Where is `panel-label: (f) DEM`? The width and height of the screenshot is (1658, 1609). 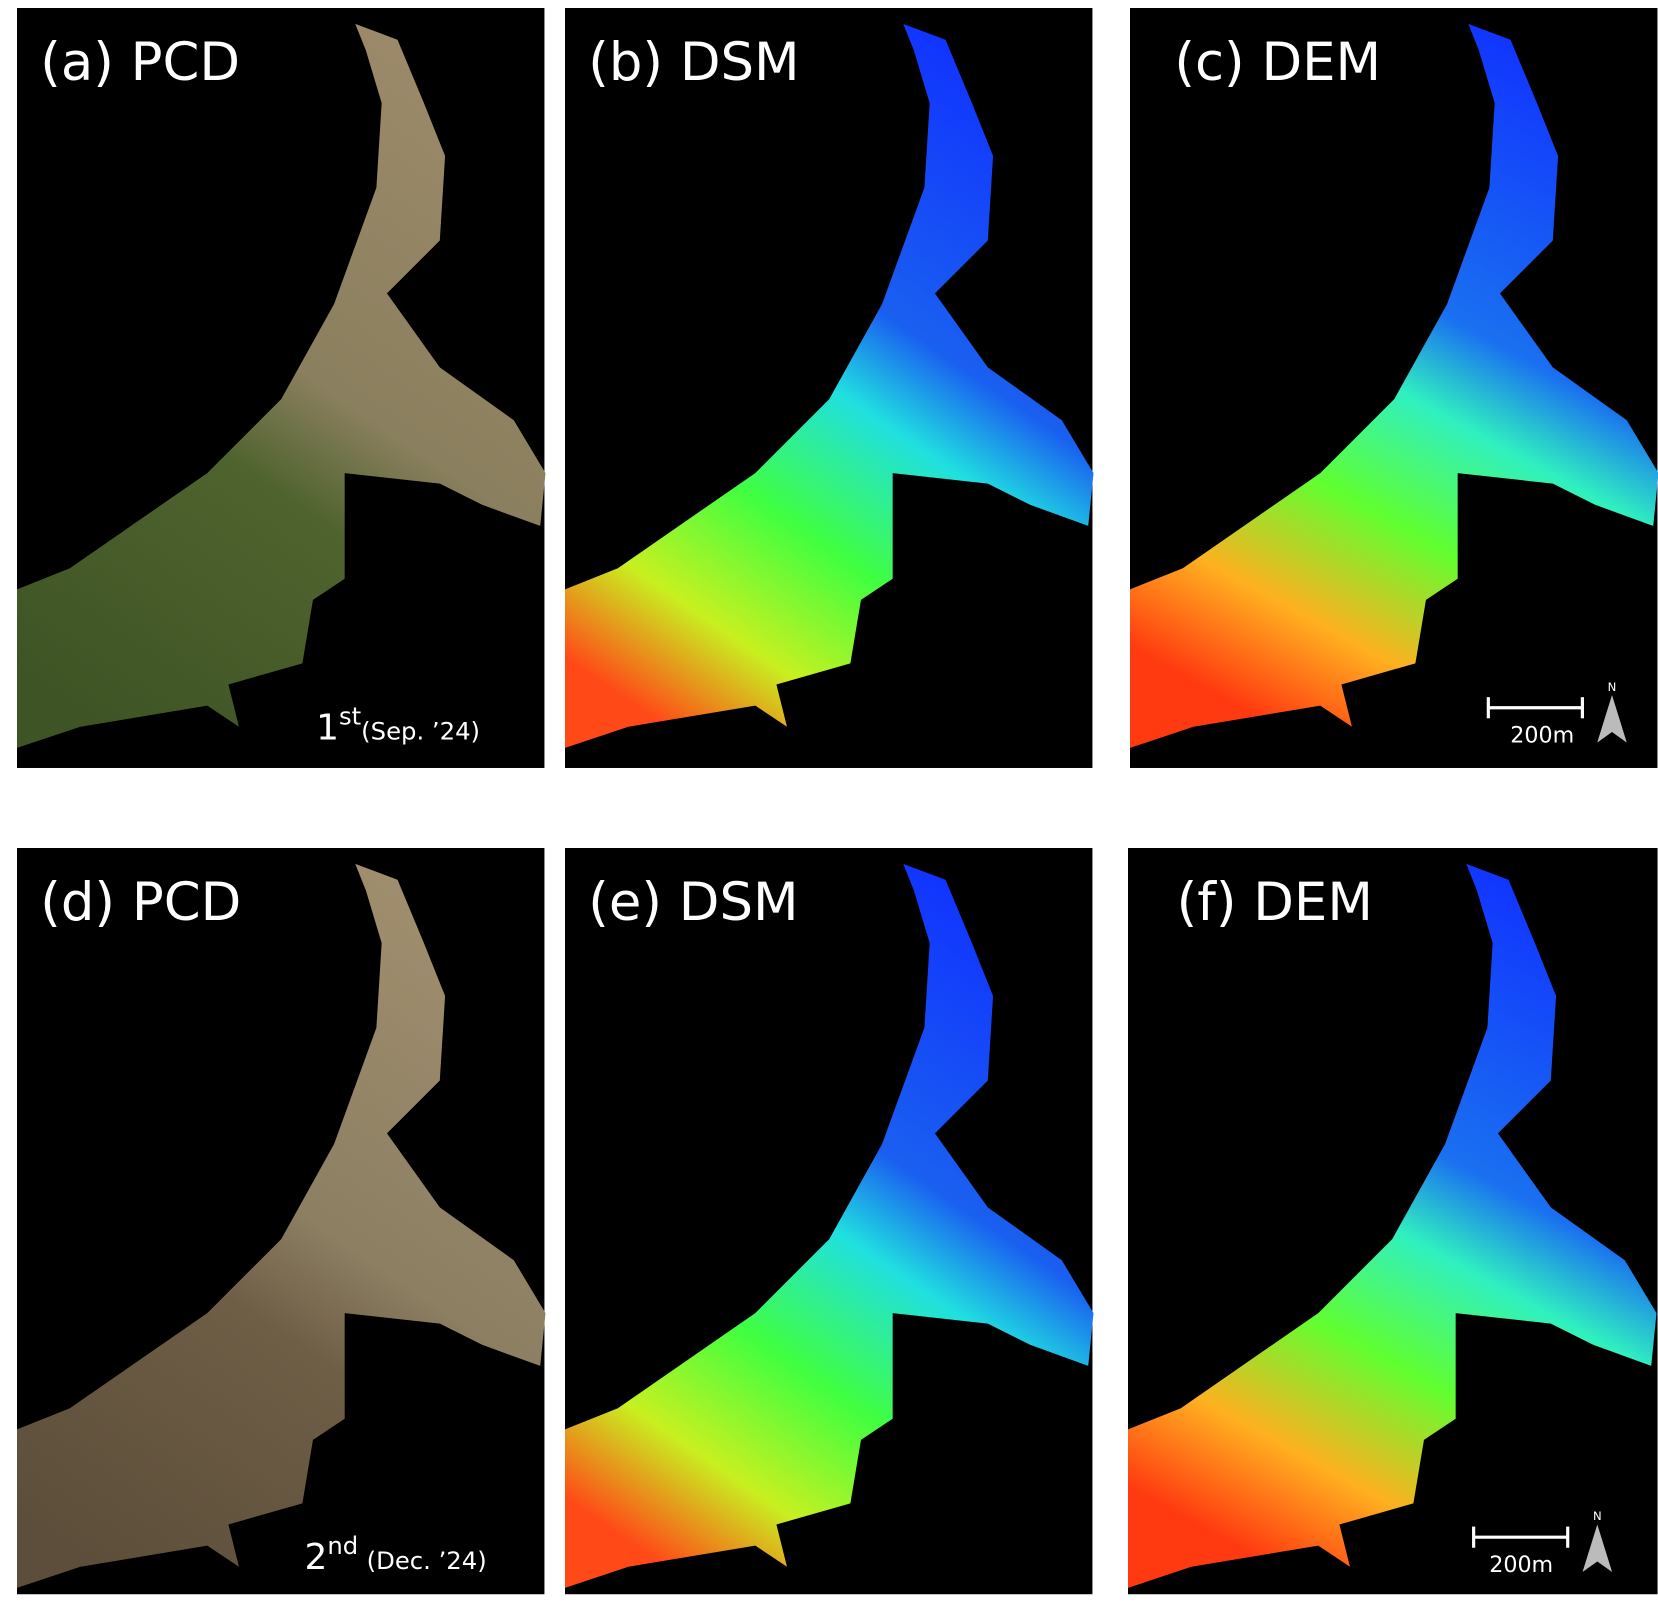 panel-label: (f) DEM is located at coordinates (1275, 902).